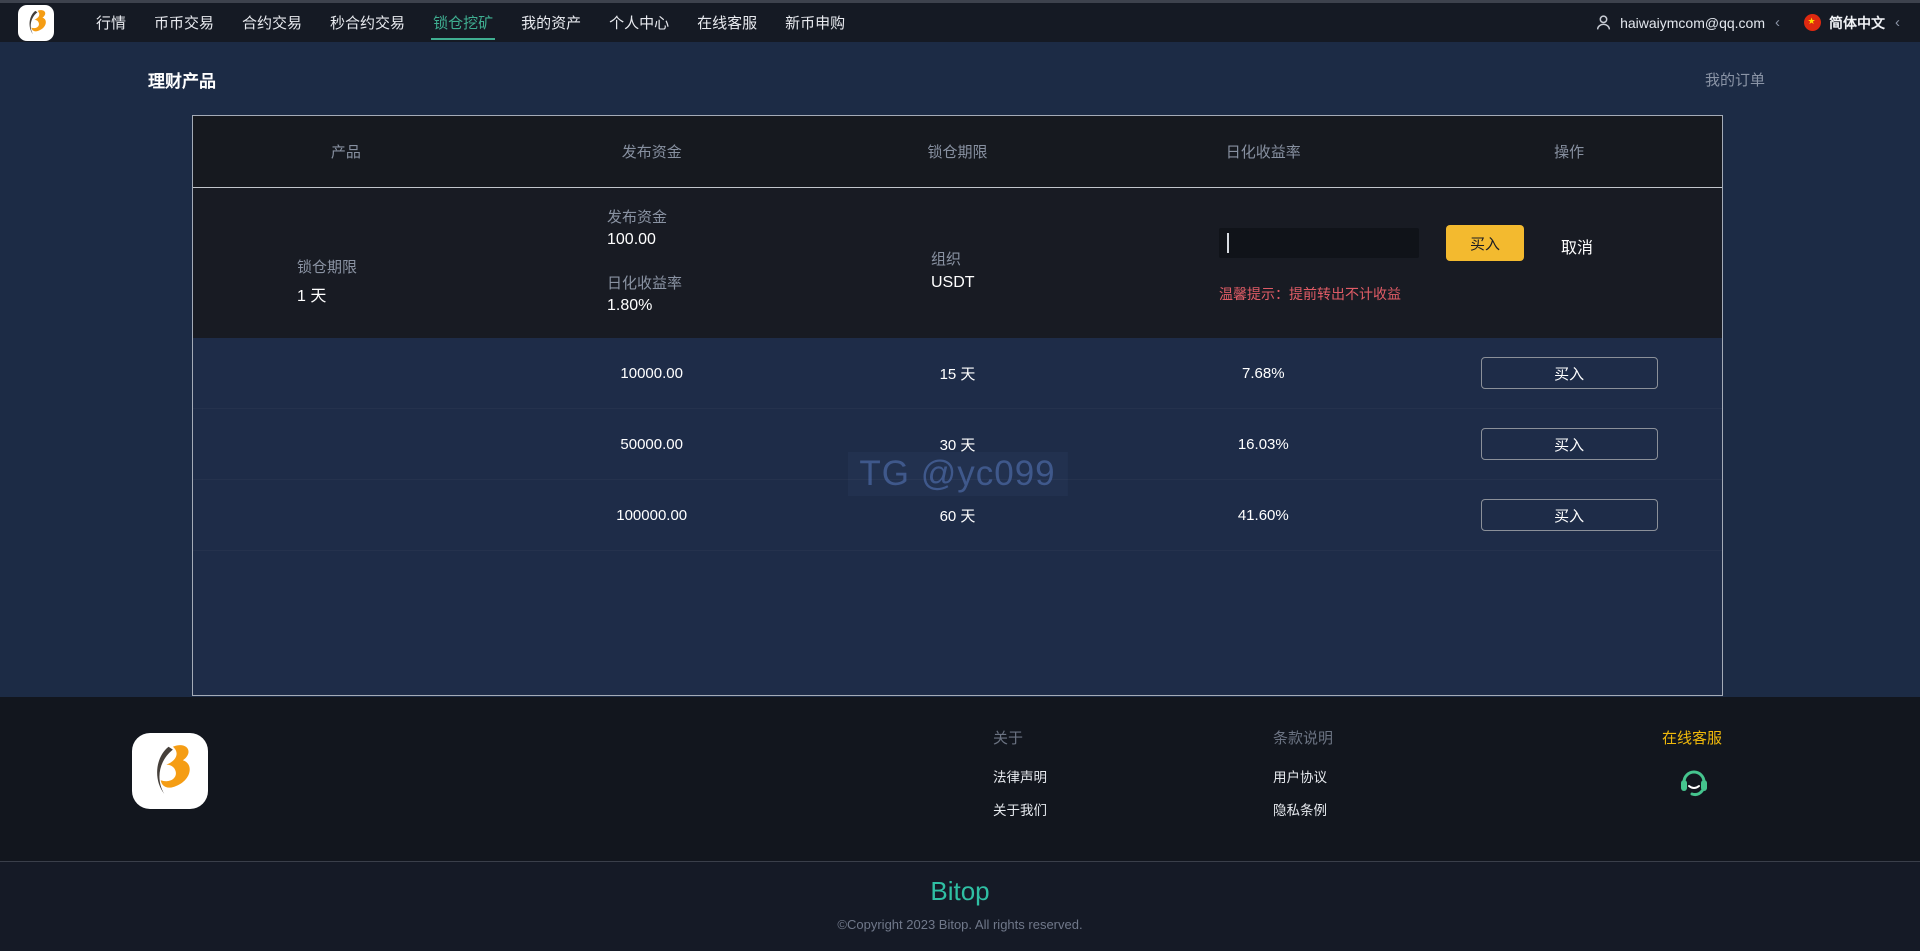 The height and width of the screenshot is (951, 1920). I want to click on header-lock-period: 锁仓期限, so click(957, 152).